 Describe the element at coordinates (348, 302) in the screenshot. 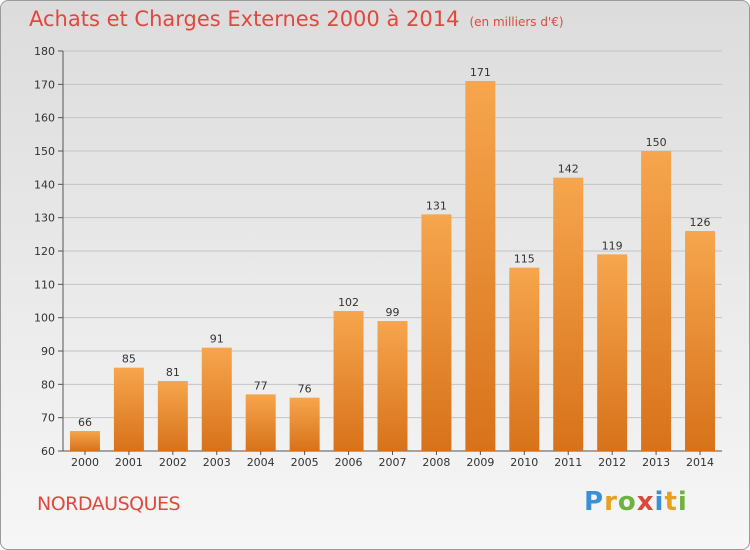

I see `bar-value-label: 102` at that location.